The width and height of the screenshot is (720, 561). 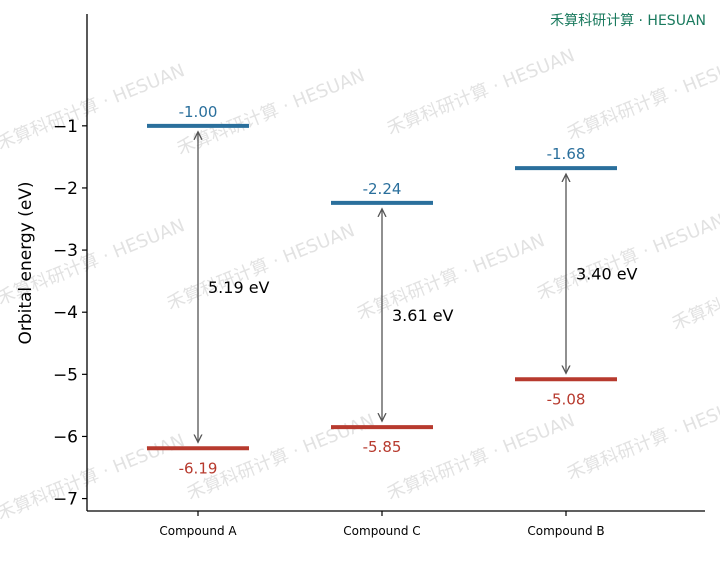 What do you see at coordinates (65, 375) in the screenshot?
I see `y-tick-label: −5` at bounding box center [65, 375].